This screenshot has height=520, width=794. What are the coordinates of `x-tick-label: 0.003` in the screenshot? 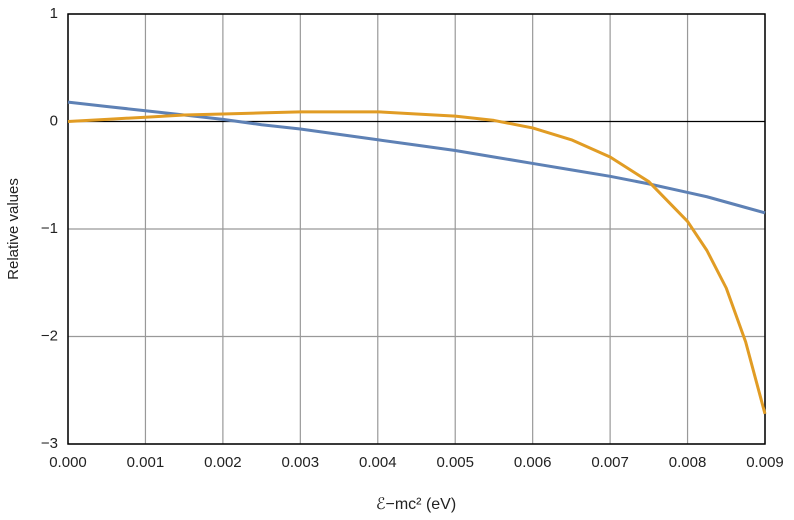 It's located at (301, 462).